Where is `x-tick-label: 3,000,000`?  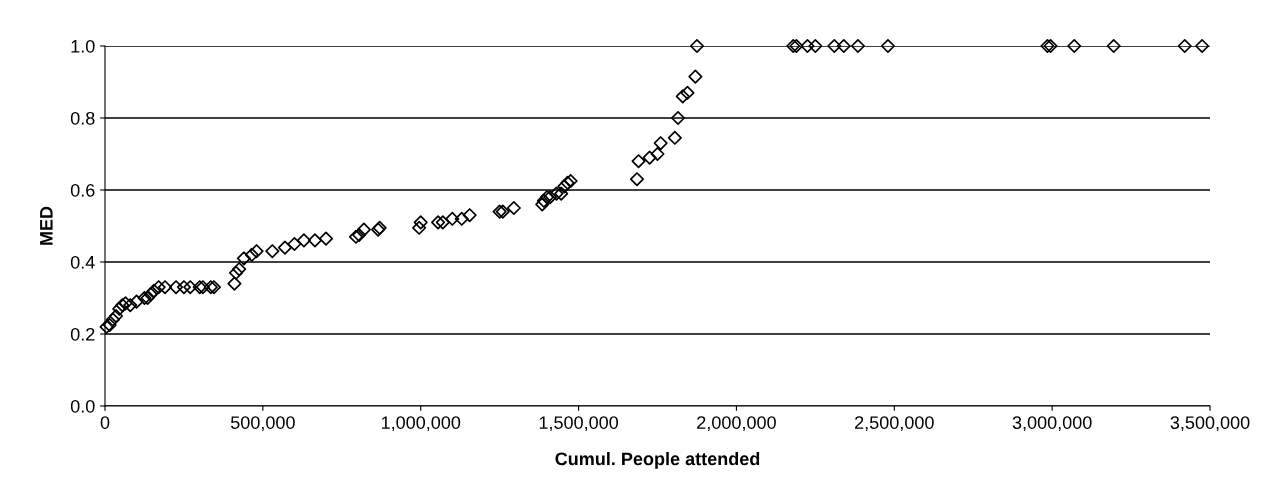
x-tick-label: 3,000,000 is located at coordinates (1052, 424).